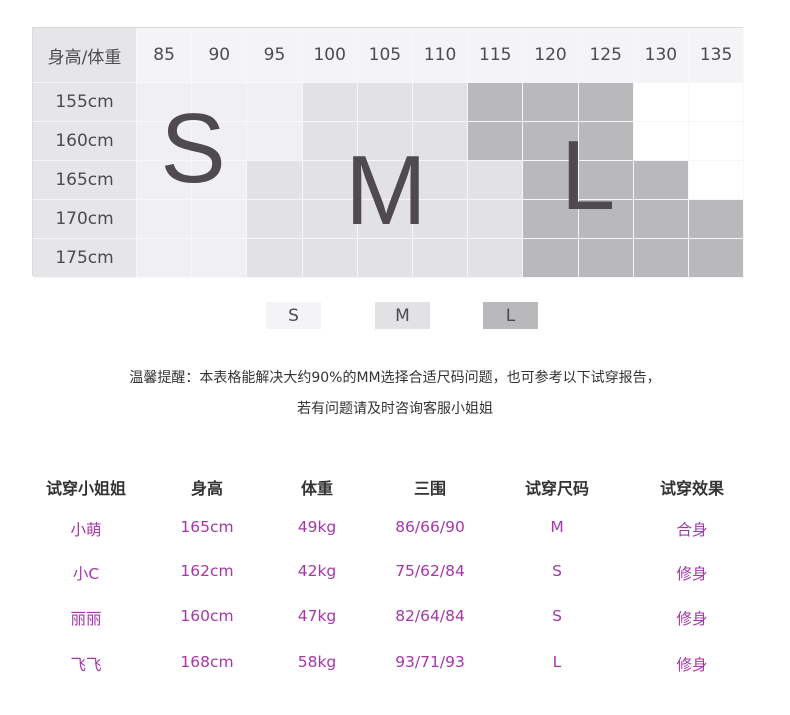 The height and width of the screenshot is (715, 790). I want to click on note-line-1: 温馨提醒：本表格能解决大约90%的MM选择合适尺码问题，也可参考以下试穿报告，, so click(395, 378).